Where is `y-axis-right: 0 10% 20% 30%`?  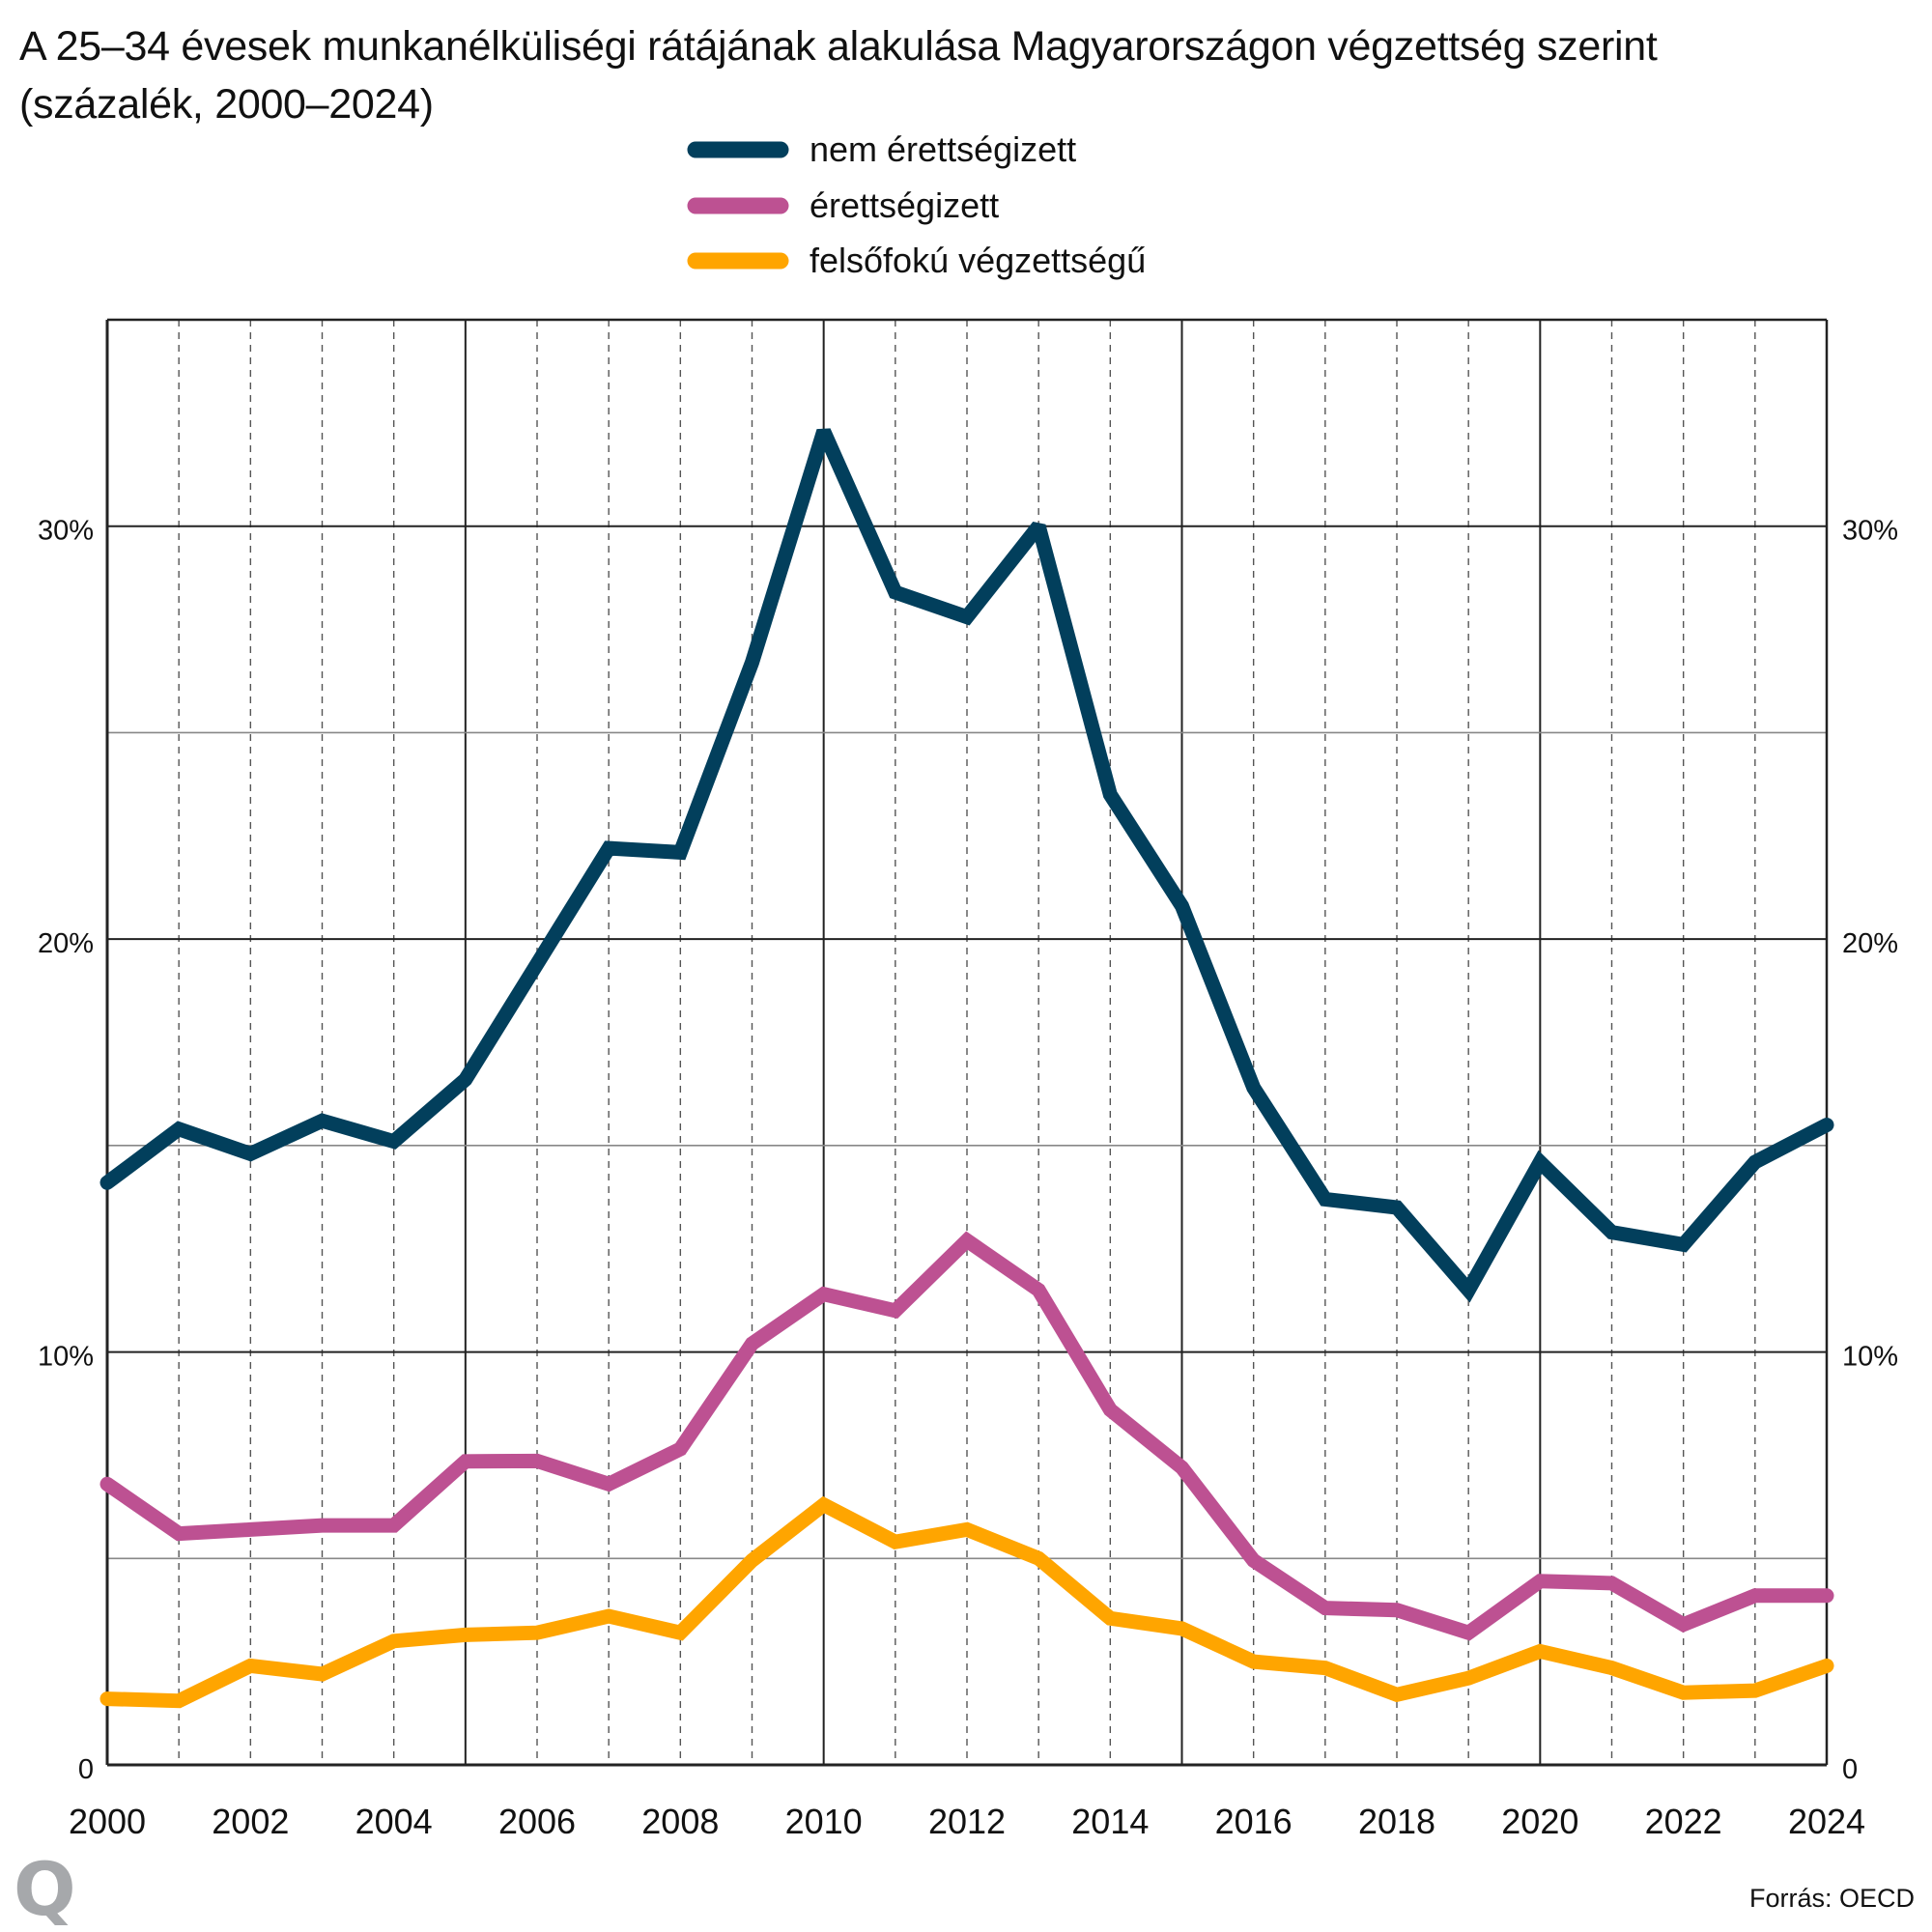 y-axis-right: 0 10% 20% 30% is located at coordinates (1870, 1150).